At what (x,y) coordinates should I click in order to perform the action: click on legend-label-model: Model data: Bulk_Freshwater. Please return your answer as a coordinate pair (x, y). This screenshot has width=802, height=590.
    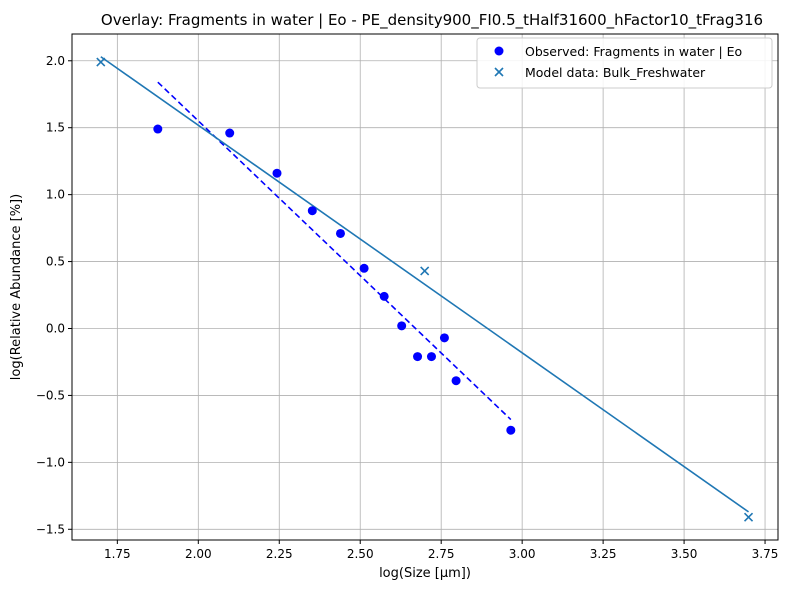
    Looking at the image, I should click on (615, 72).